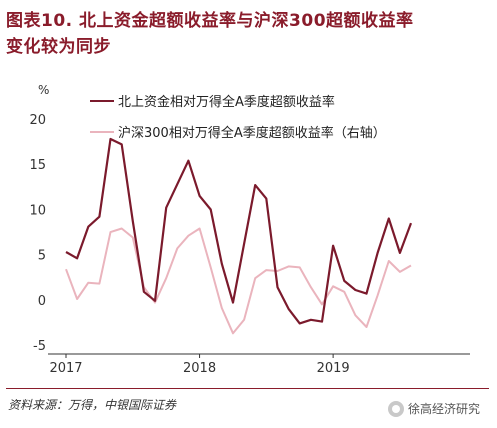 The height and width of the screenshot is (428, 497). Describe the element at coordinates (43, 90) in the screenshot. I see `y-axis-unit-label: %` at that location.